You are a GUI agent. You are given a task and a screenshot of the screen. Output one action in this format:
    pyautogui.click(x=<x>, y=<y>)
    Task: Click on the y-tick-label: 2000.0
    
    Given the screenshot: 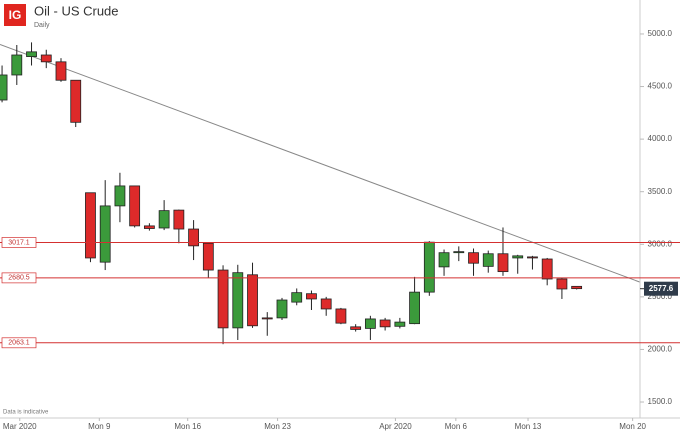 What is the action you would take?
    pyautogui.click(x=660, y=349)
    